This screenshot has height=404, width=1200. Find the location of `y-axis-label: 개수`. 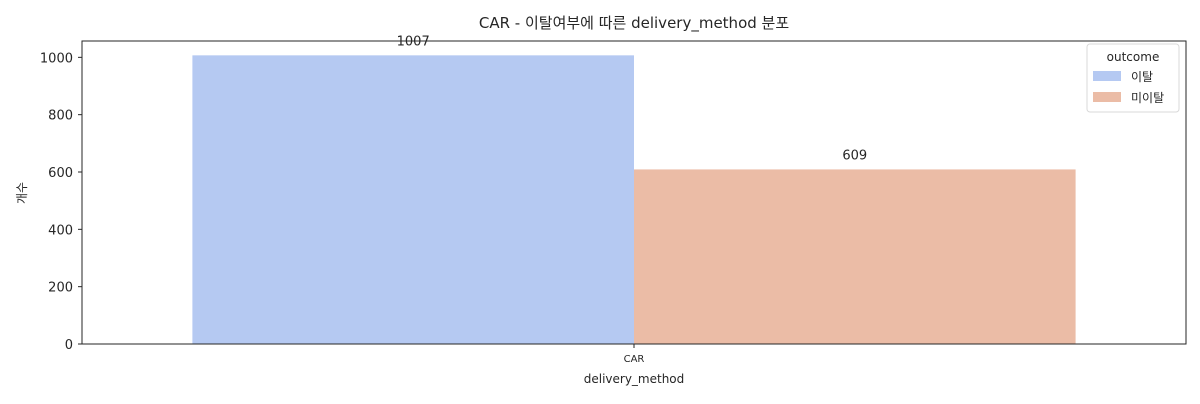

y-axis-label: 개수 is located at coordinates (22, 193).